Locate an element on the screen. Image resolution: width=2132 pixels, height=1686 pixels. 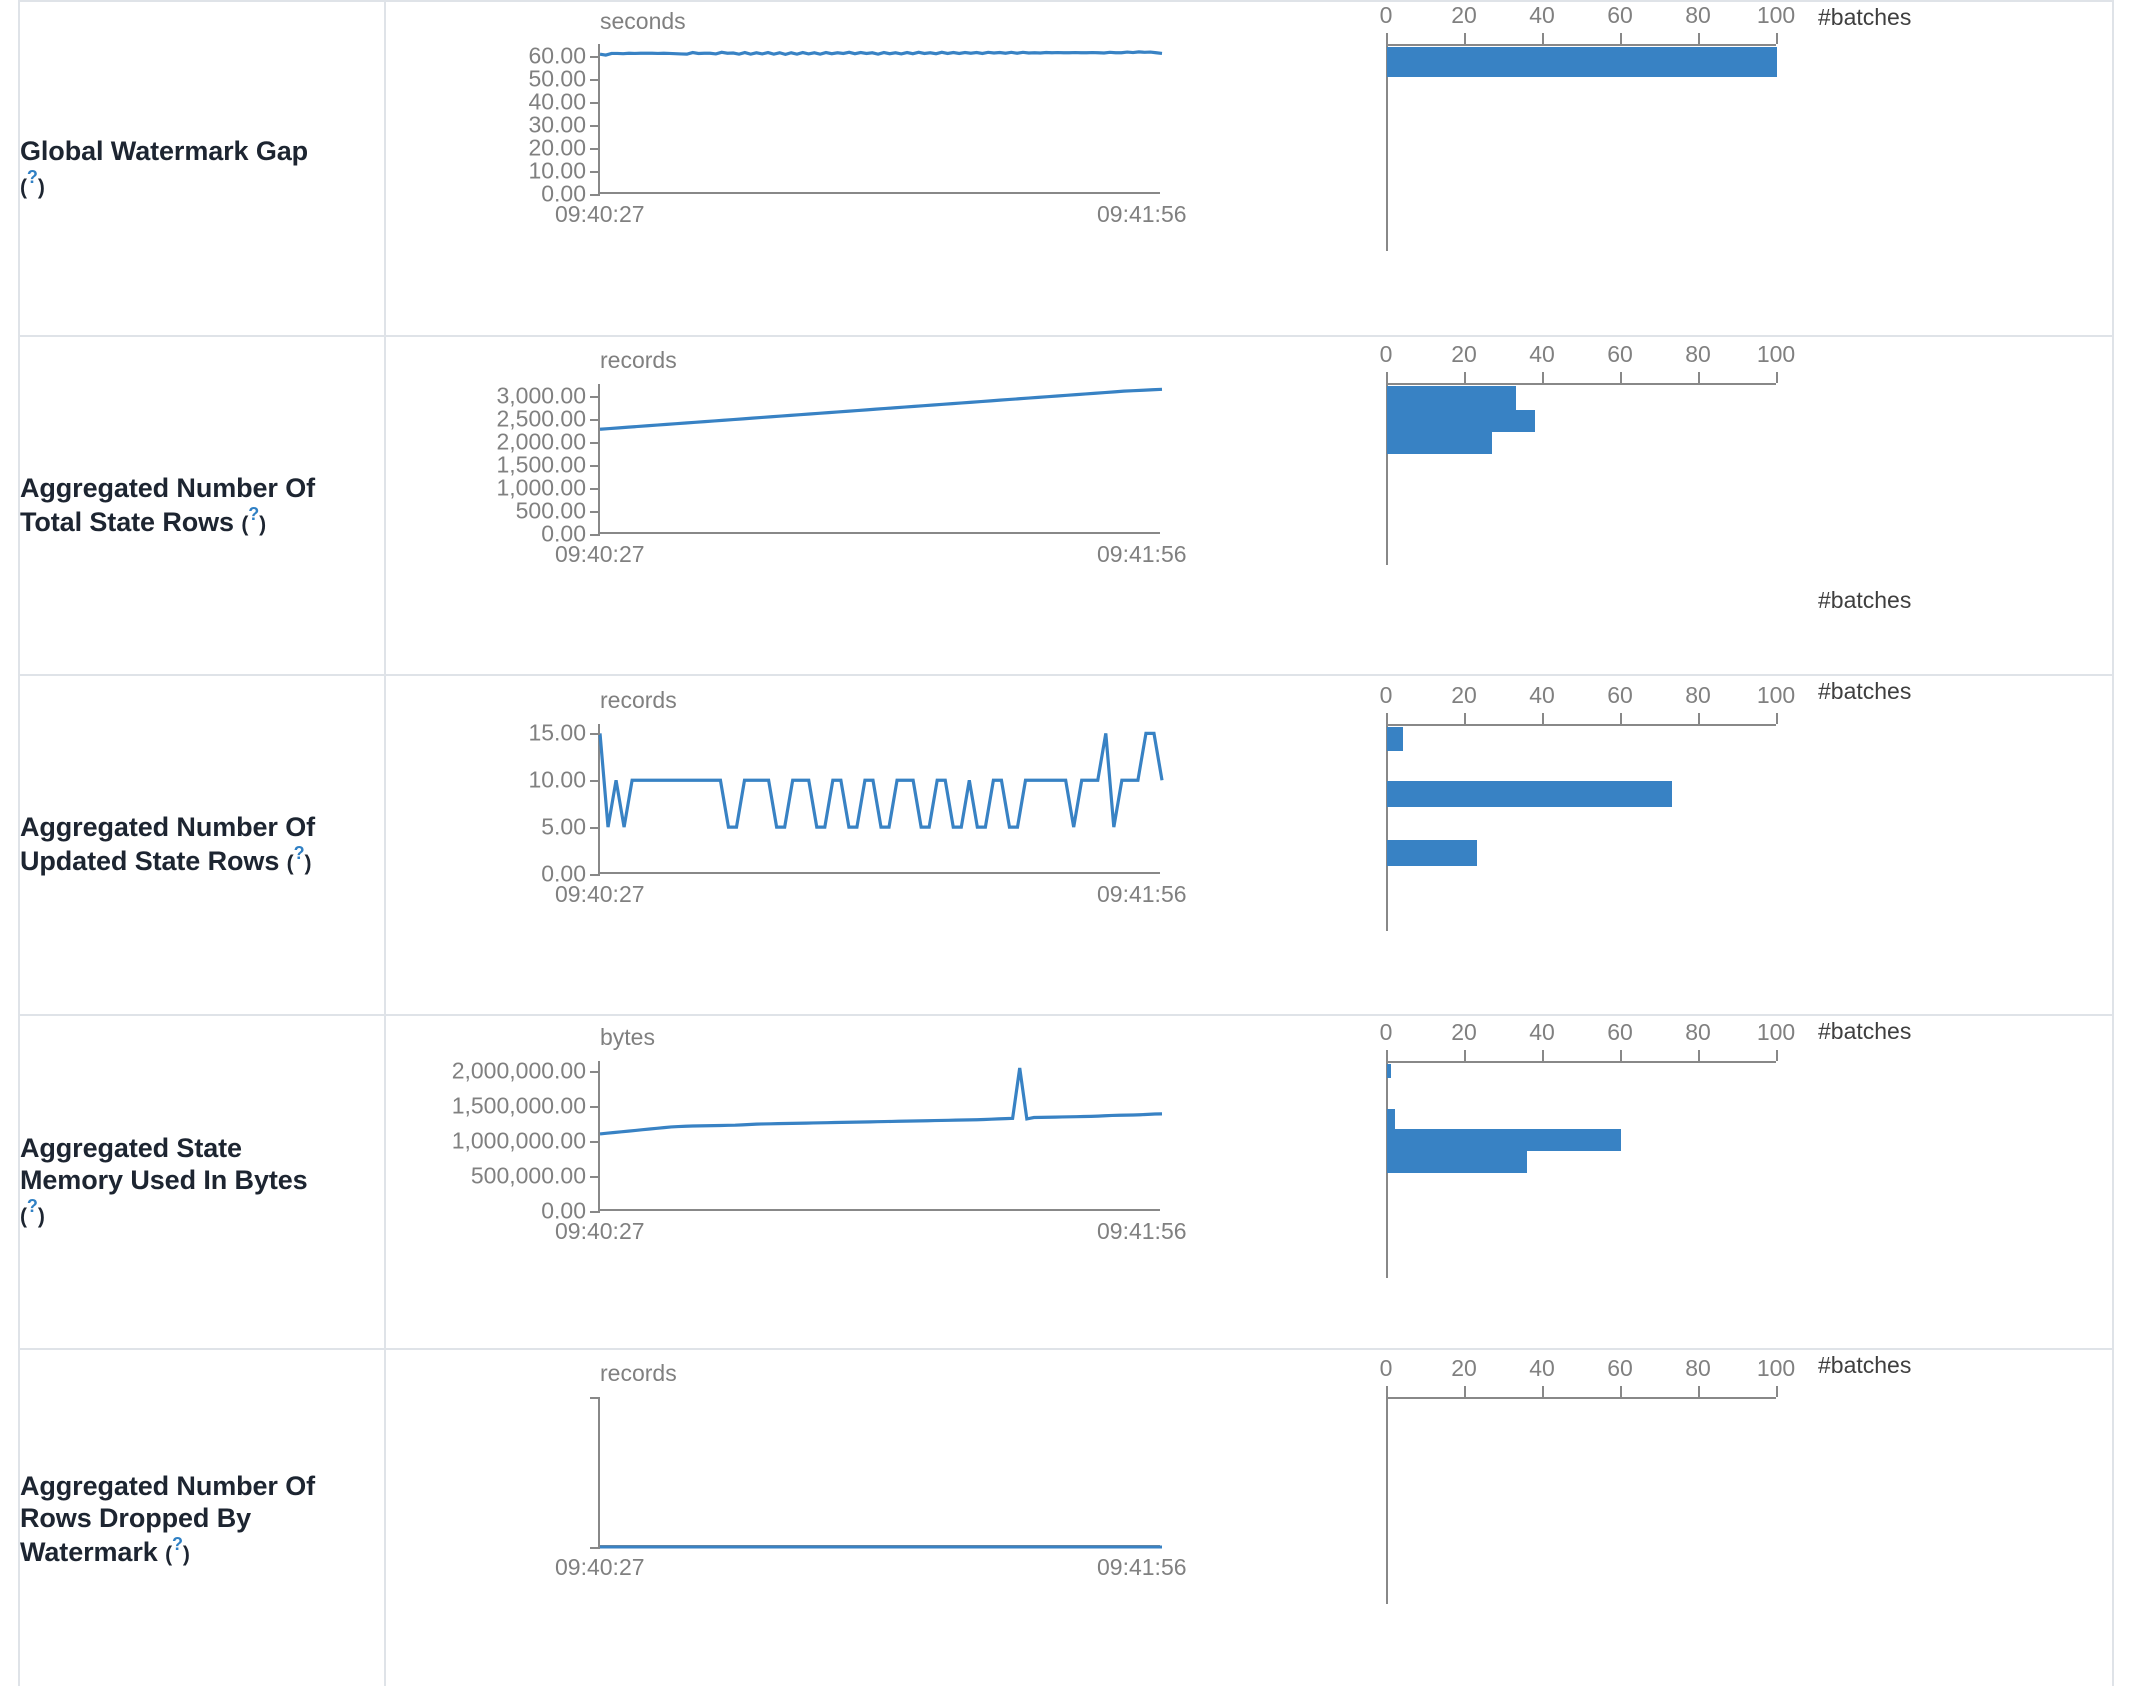
histogram-chart-row-4: #batches 0 20 40 60 80 100 is located at coordinates (1663, 1182).